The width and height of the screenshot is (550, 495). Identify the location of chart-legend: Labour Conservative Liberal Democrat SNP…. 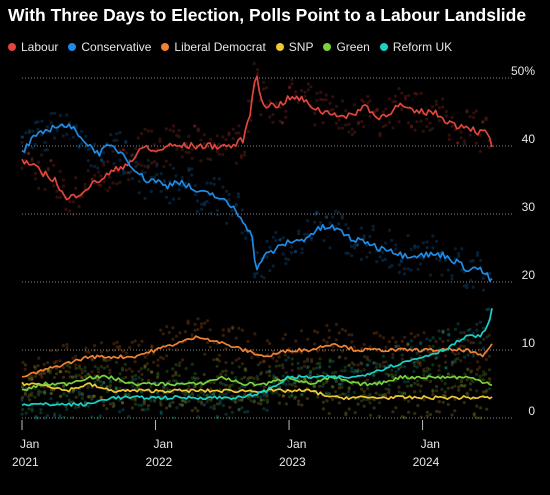
(230, 47).